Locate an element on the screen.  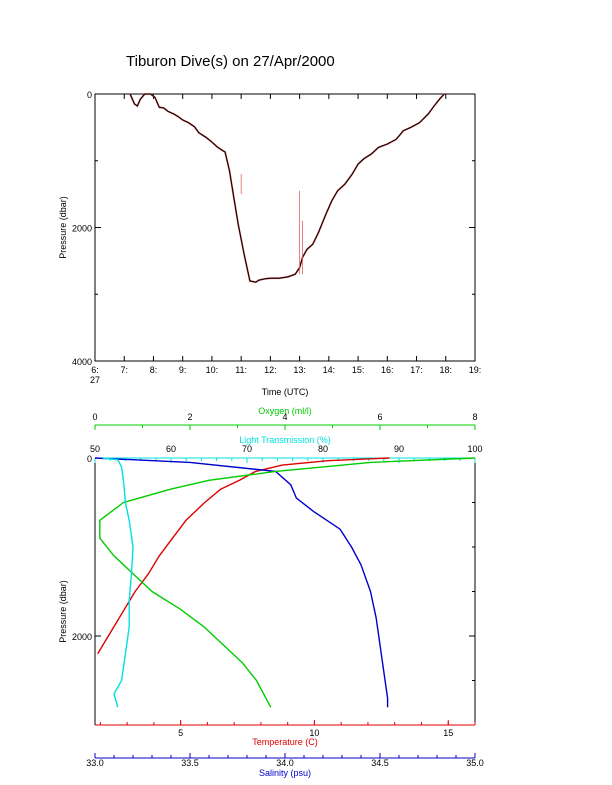
salinity-tick-label: 34.0 is located at coordinates (285, 763).